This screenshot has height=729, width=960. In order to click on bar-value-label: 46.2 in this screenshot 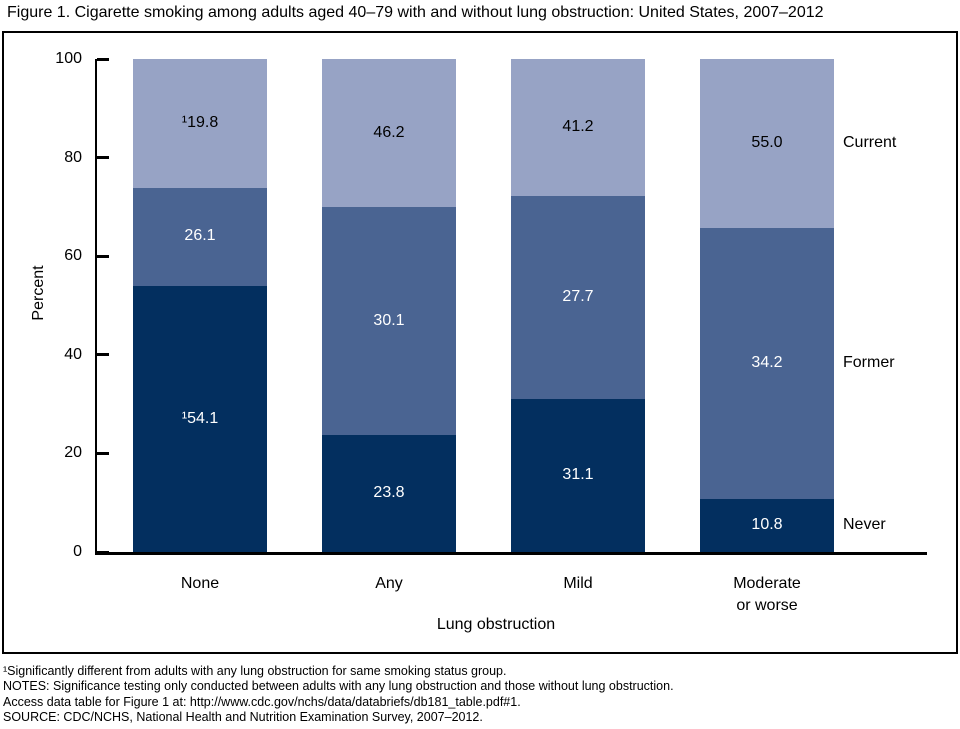, I will do `click(389, 132)`.